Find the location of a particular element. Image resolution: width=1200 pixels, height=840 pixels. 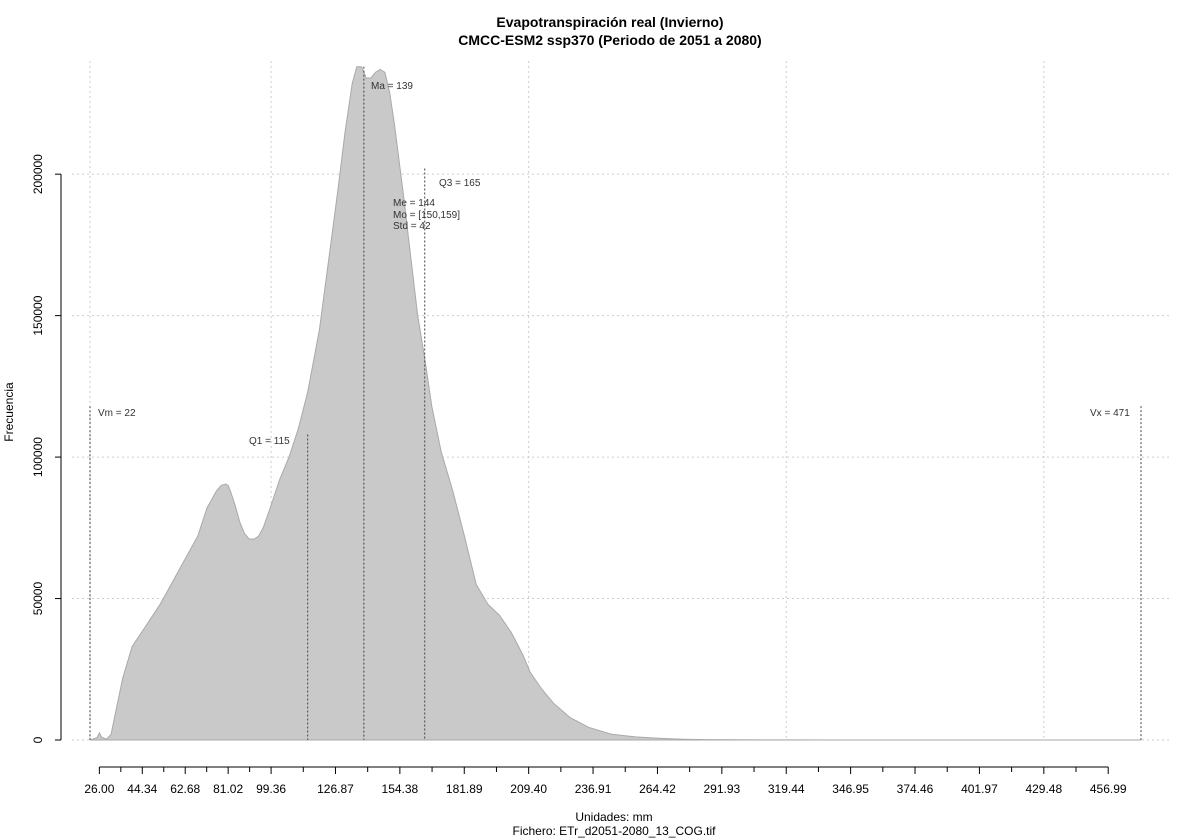

y-tick-label: 200000 is located at coordinates (38, 174).